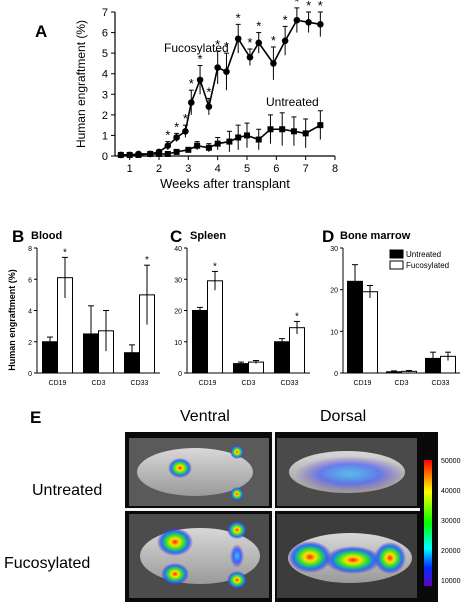  I want to click on spleen-bar-chart: 0 10 20 30 40 * CD19 CD3 * CD33, so click(242, 316).